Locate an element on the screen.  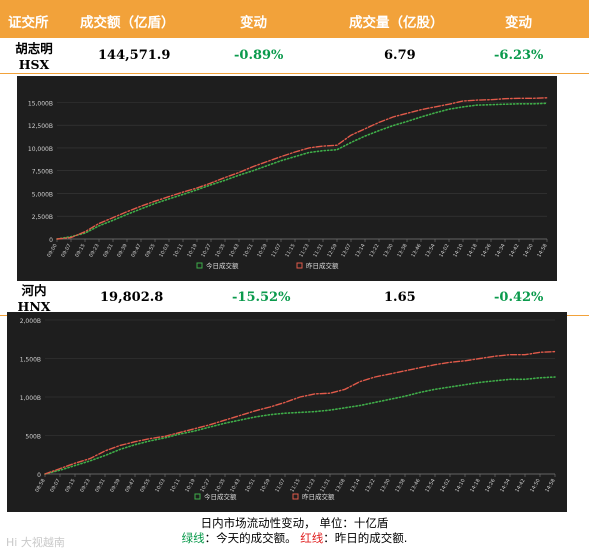
y-tick-label: 1,500B is located at coordinates (30, 360).